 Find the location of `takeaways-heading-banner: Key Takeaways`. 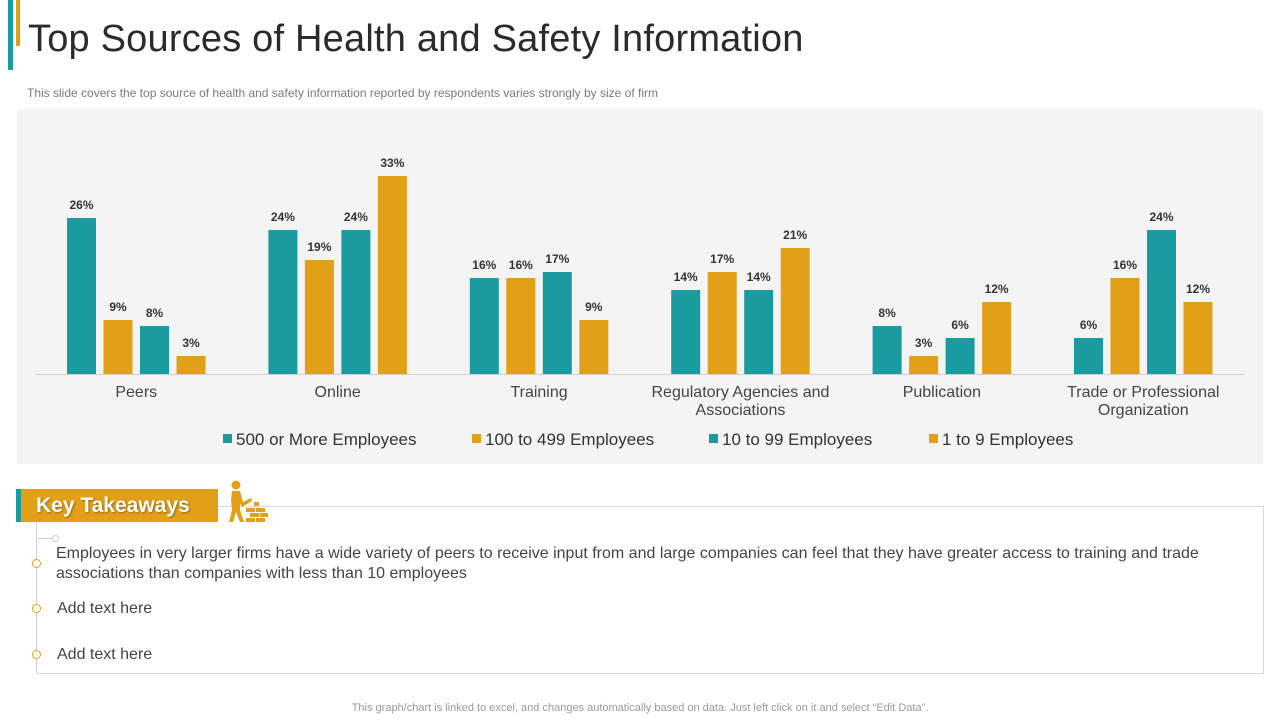

takeaways-heading-banner: Key Takeaways is located at coordinates (117, 505).